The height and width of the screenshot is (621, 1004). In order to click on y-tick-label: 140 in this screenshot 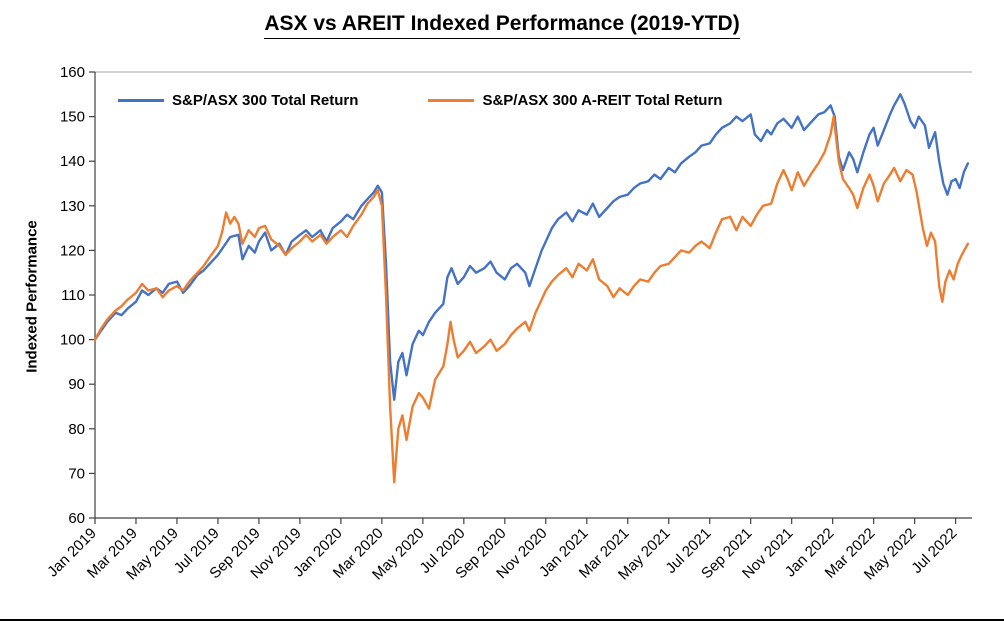, I will do `click(72, 161)`.